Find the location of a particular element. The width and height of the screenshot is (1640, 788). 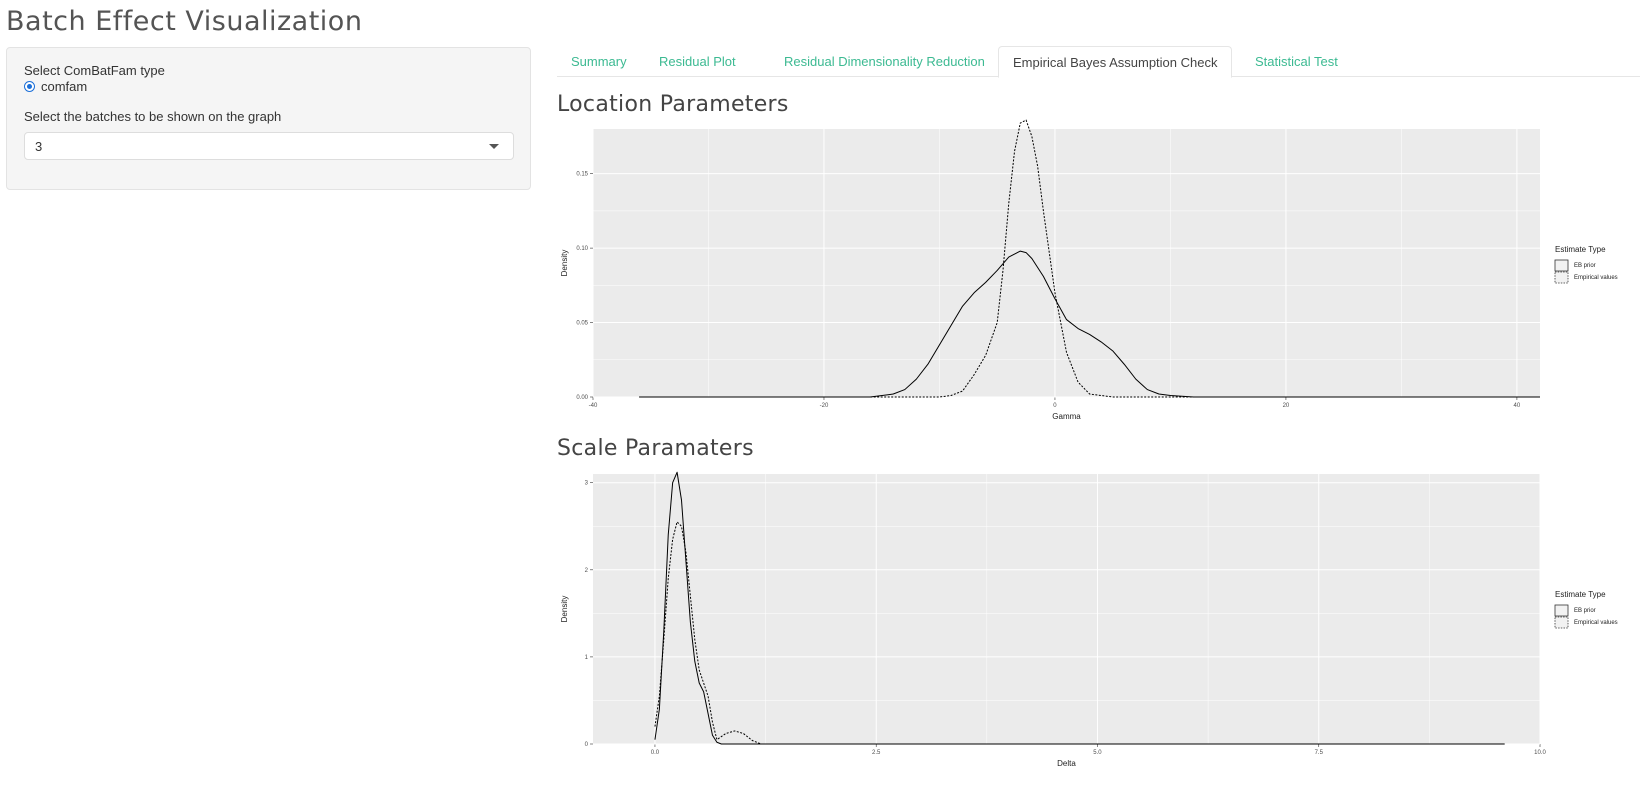

x-tick-label: 20 is located at coordinates (1286, 406).